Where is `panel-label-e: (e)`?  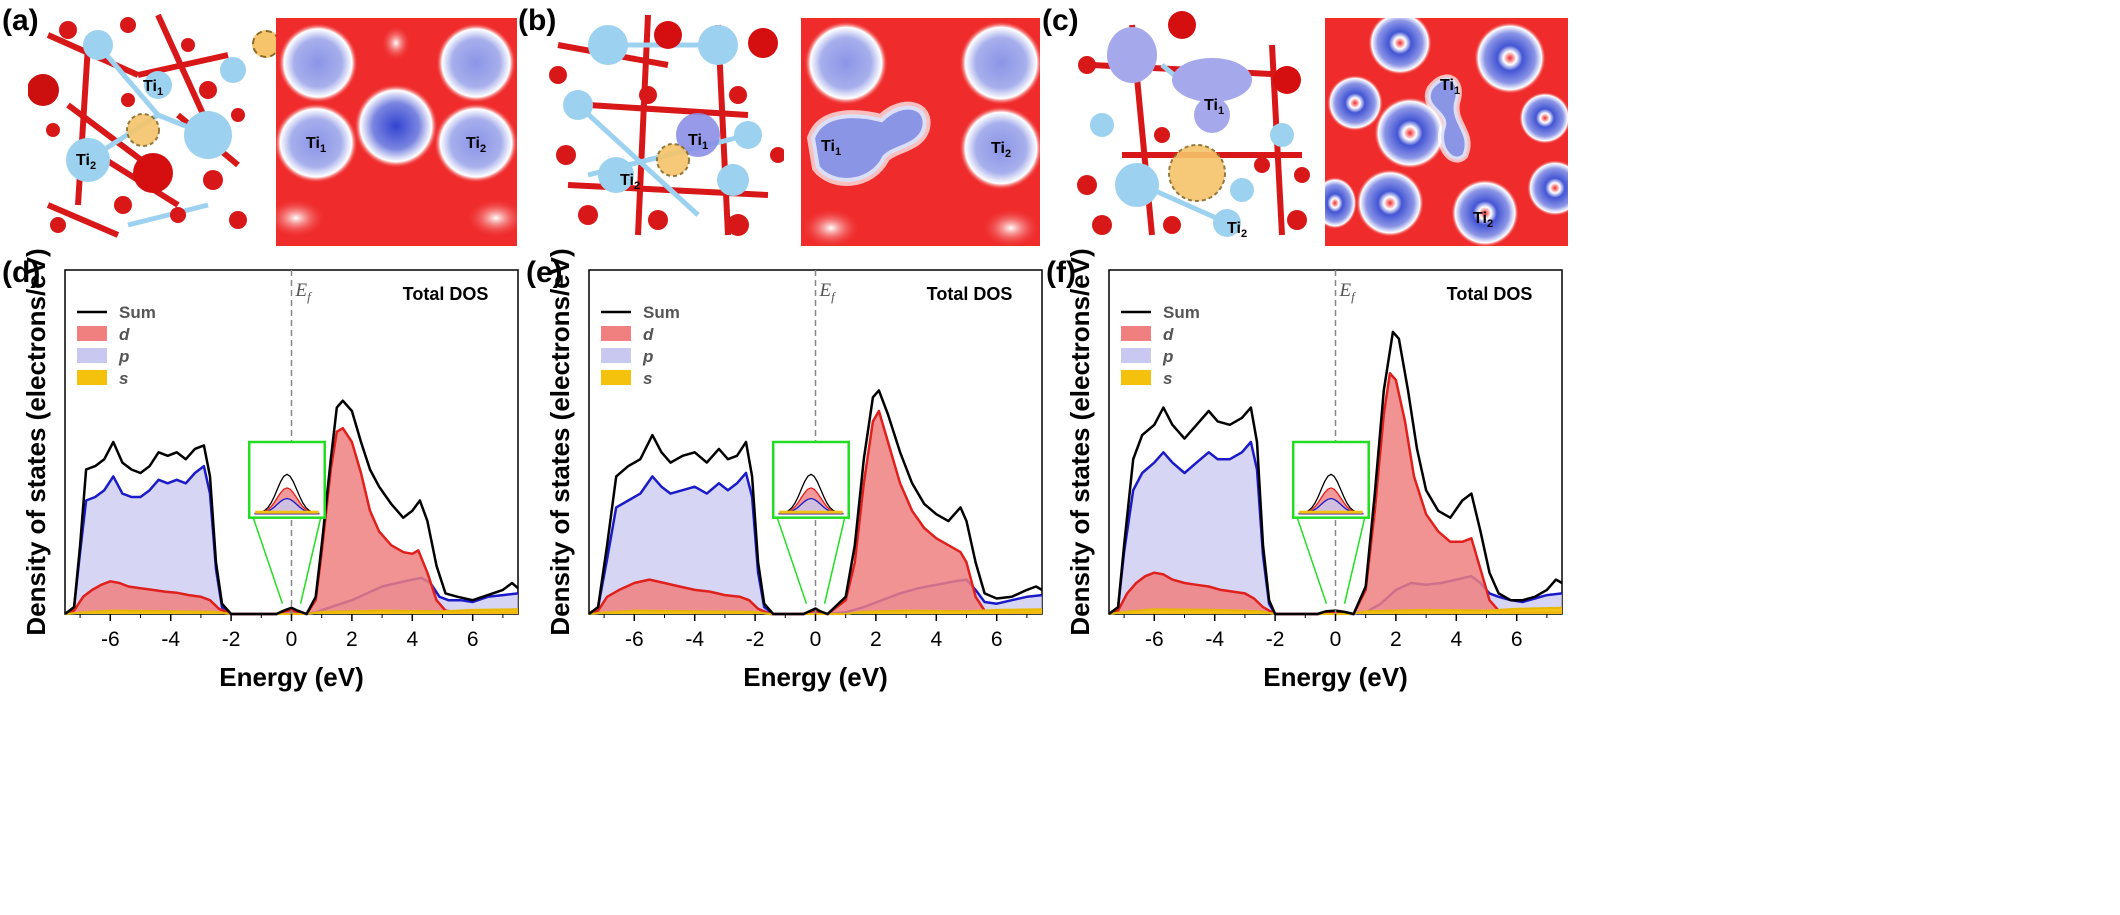 panel-label-e: (e) is located at coordinates (544, 272).